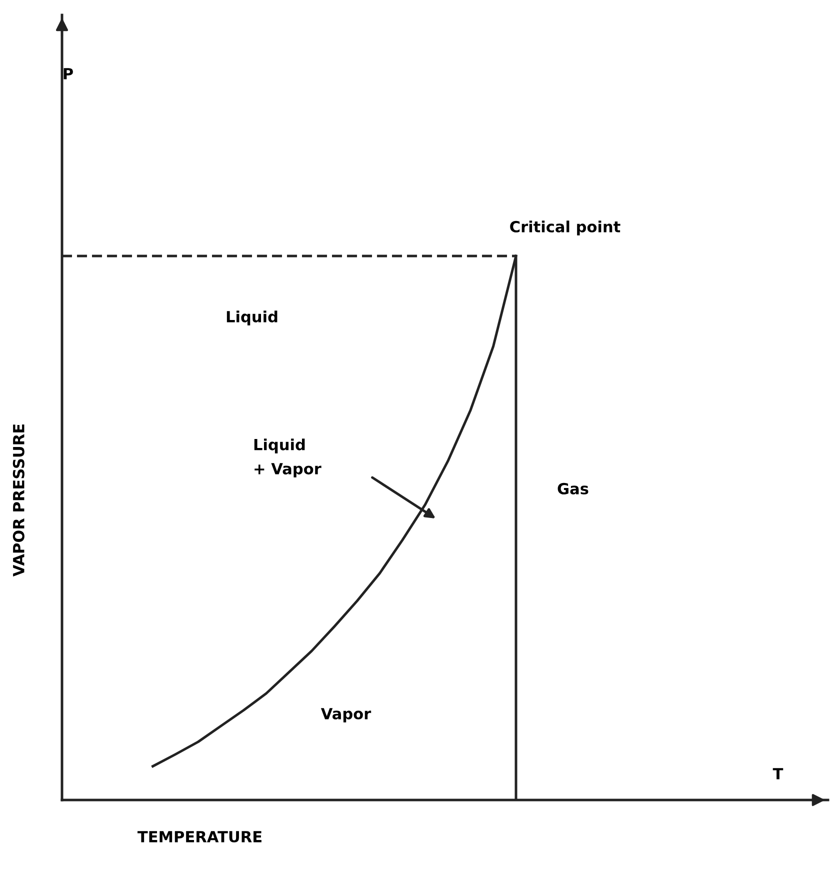 The width and height of the screenshot is (831, 882). Describe the element at coordinates (252, 318) in the screenshot. I see `annotation: Liquid` at that location.